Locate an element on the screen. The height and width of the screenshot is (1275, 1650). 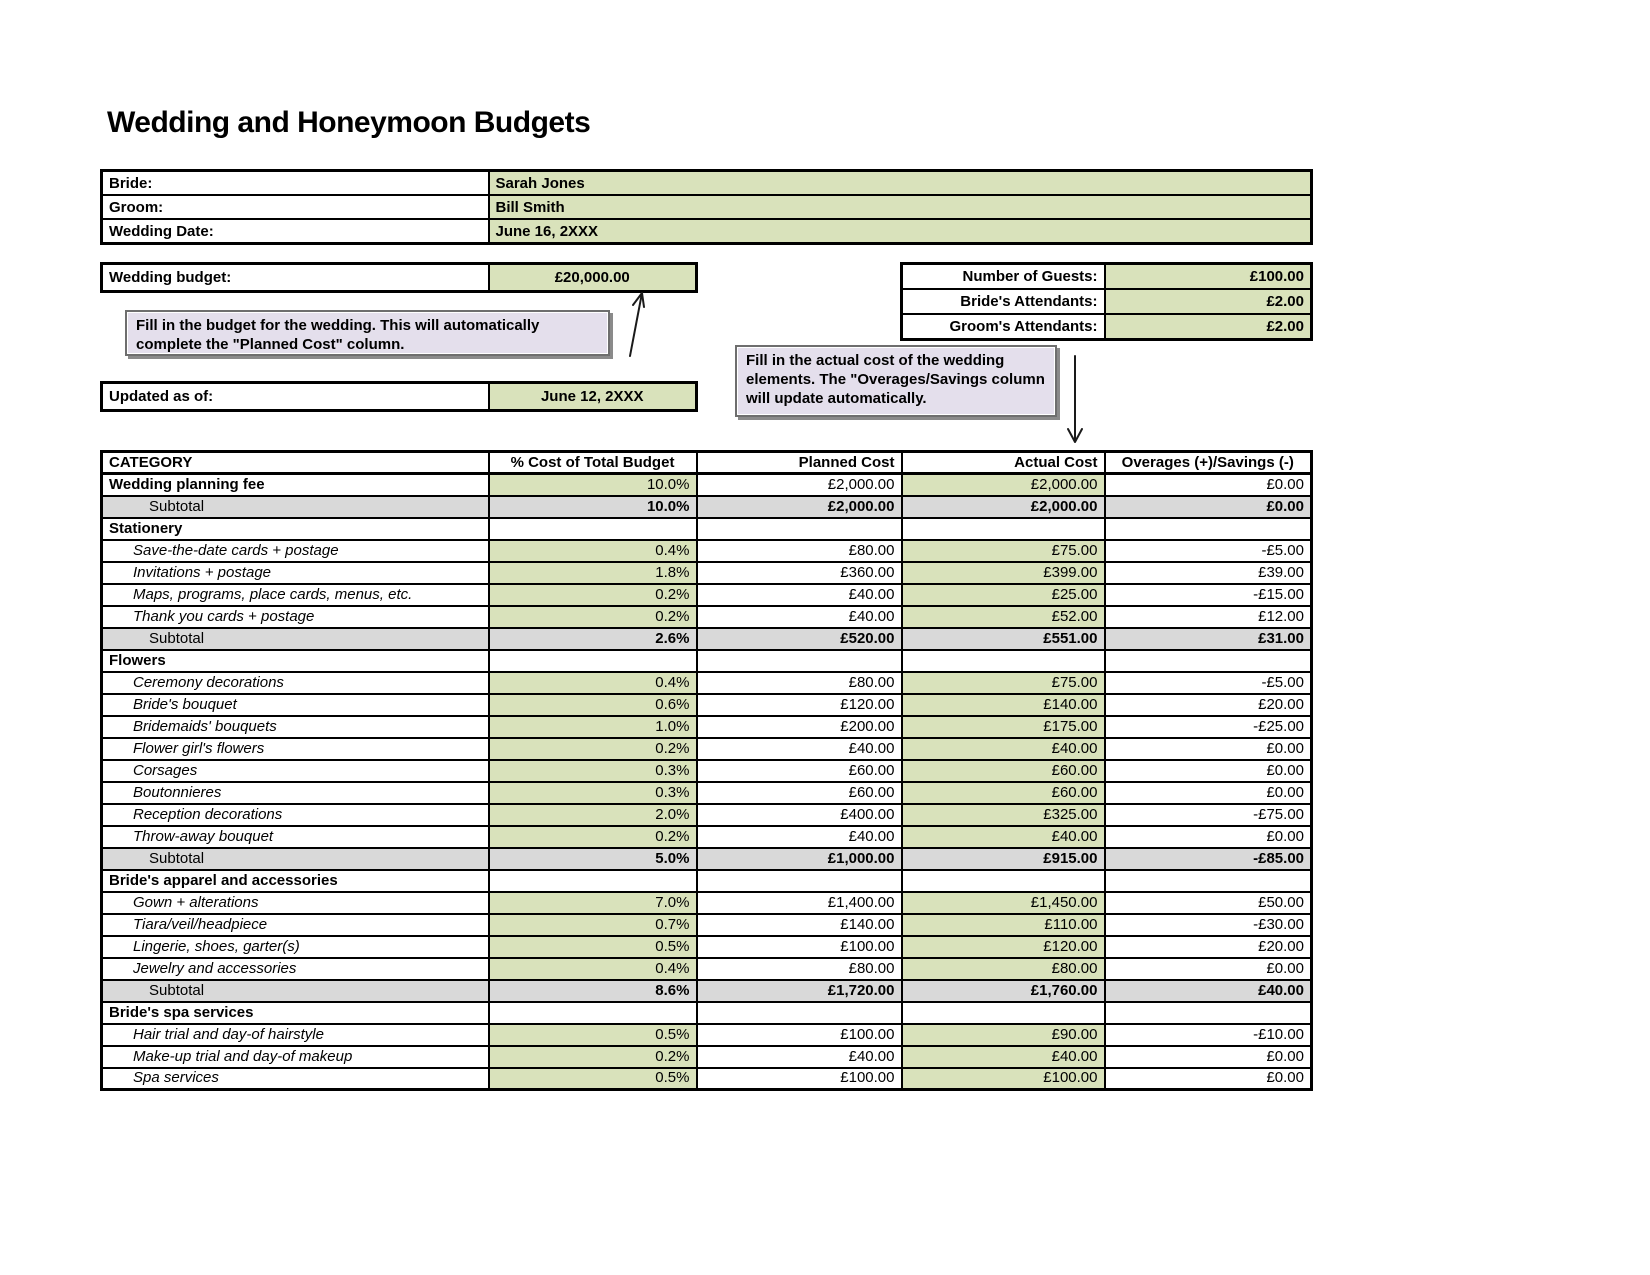
pct-cell: 0.6% is located at coordinates (592, 704).